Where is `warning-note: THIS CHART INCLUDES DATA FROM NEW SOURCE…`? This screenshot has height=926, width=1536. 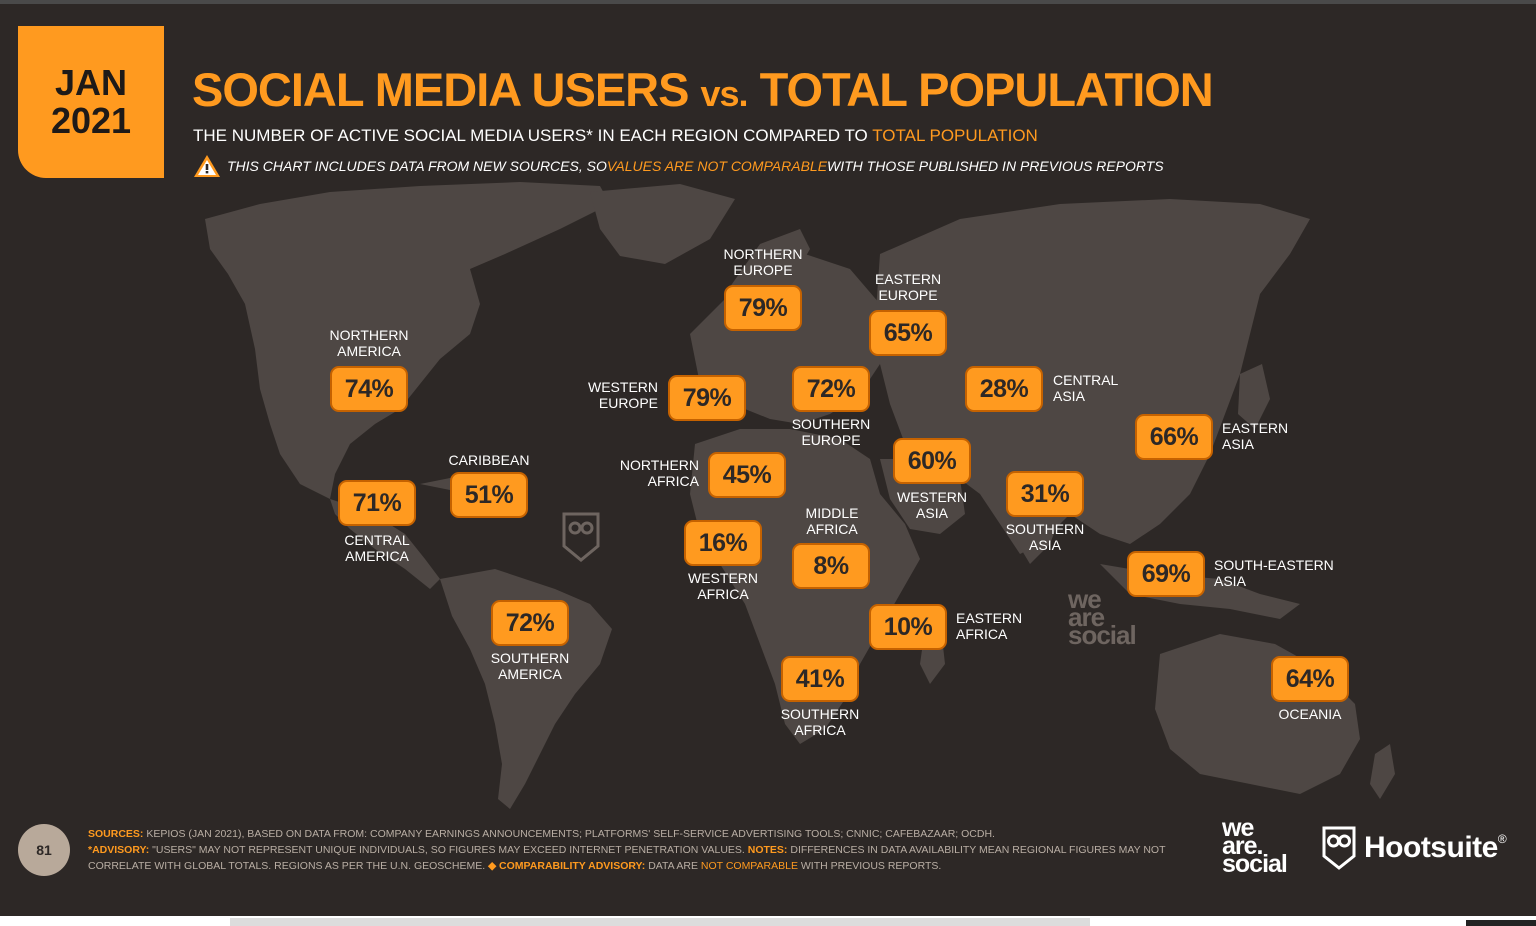
warning-note: THIS CHART INCLUDES DATA FROM NEW SOURCE… is located at coordinates (678, 166).